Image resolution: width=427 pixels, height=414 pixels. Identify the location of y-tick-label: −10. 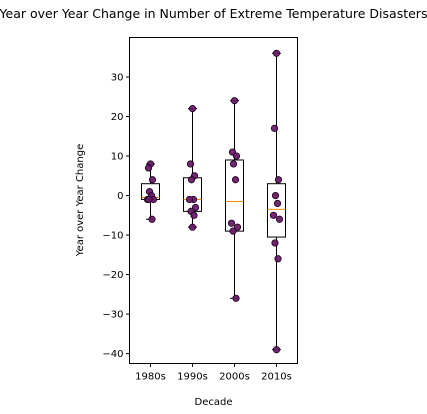
(112, 236).